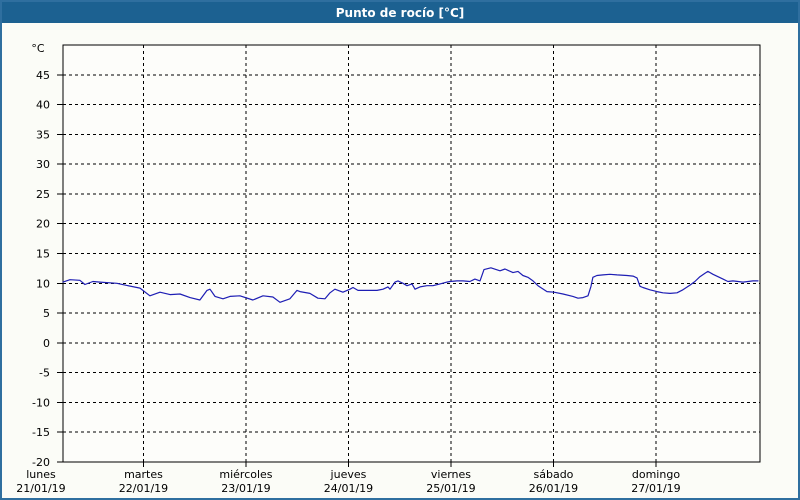  Describe the element at coordinates (143, 488) in the screenshot. I see `x-date-label: 22/01/19` at that location.